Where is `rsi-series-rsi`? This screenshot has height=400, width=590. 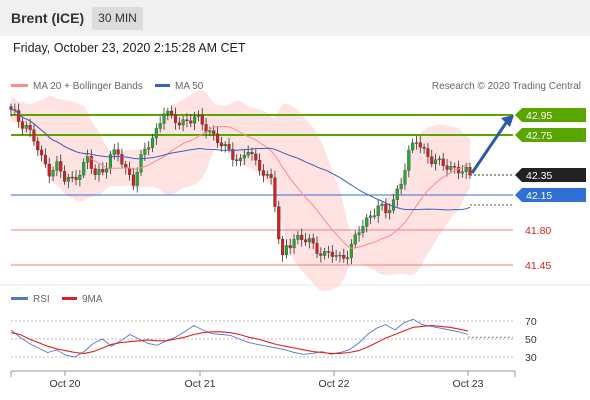
rsi-series-rsi is located at coordinates (239, 338).